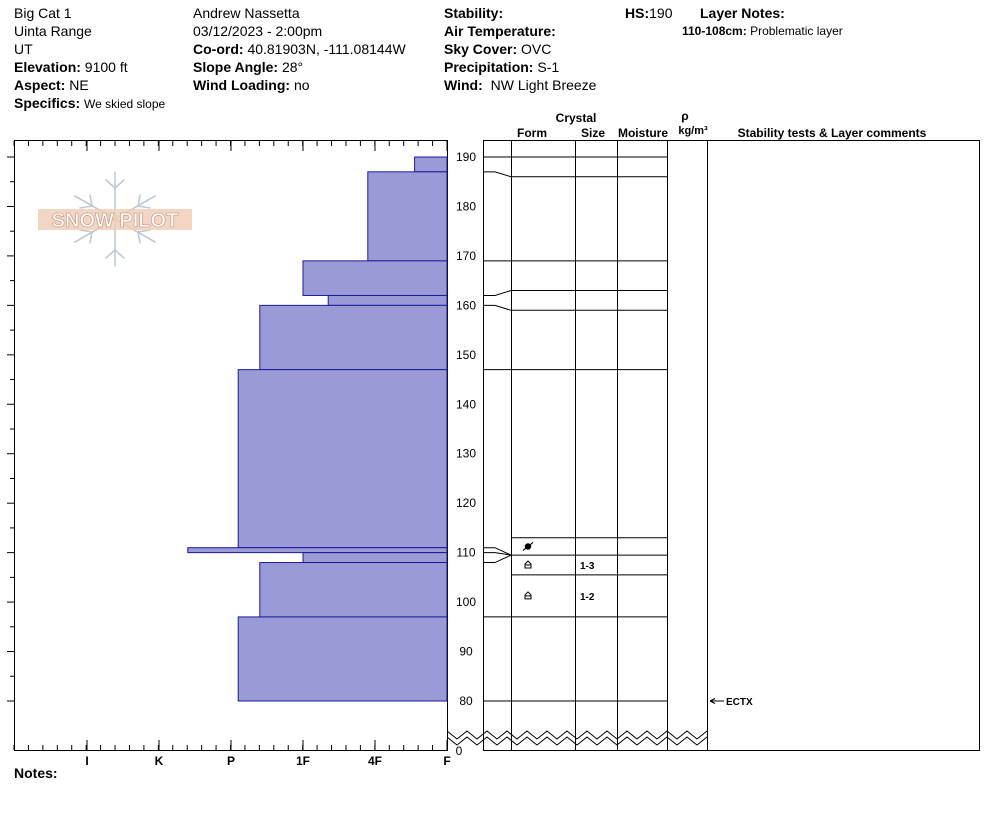 The image size is (994, 840). What do you see at coordinates (231, 761) in the screenshot?
I see `hardness-tick-label: P` at bounding box center [231, 761].